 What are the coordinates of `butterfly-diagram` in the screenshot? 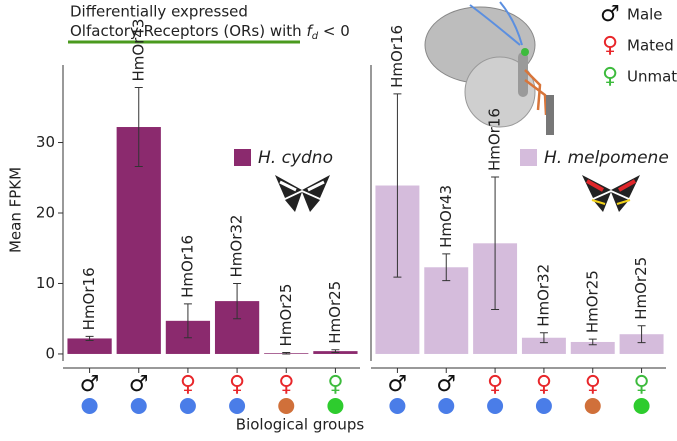 It's located at (489, 68).